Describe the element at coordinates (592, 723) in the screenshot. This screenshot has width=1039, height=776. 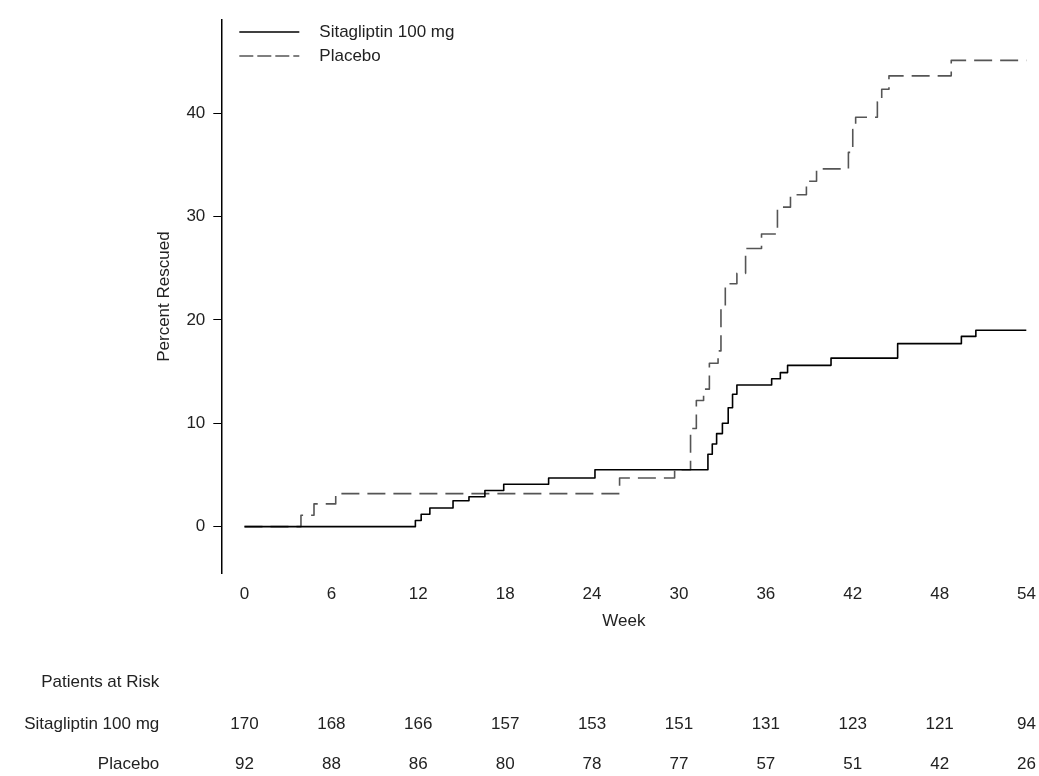
I see `text: 153` at that location.